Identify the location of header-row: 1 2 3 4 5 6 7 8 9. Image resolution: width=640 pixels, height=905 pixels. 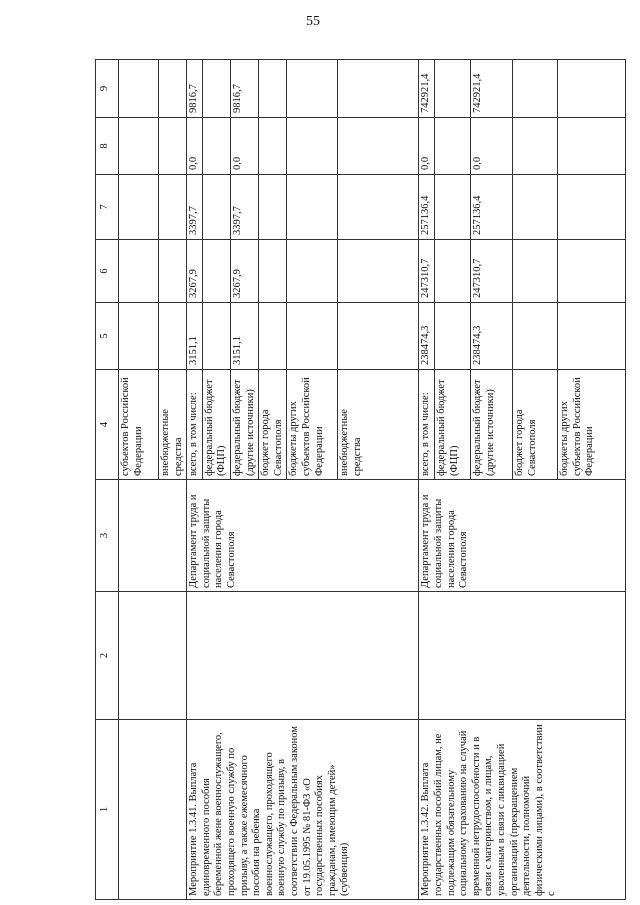
(107, 479).